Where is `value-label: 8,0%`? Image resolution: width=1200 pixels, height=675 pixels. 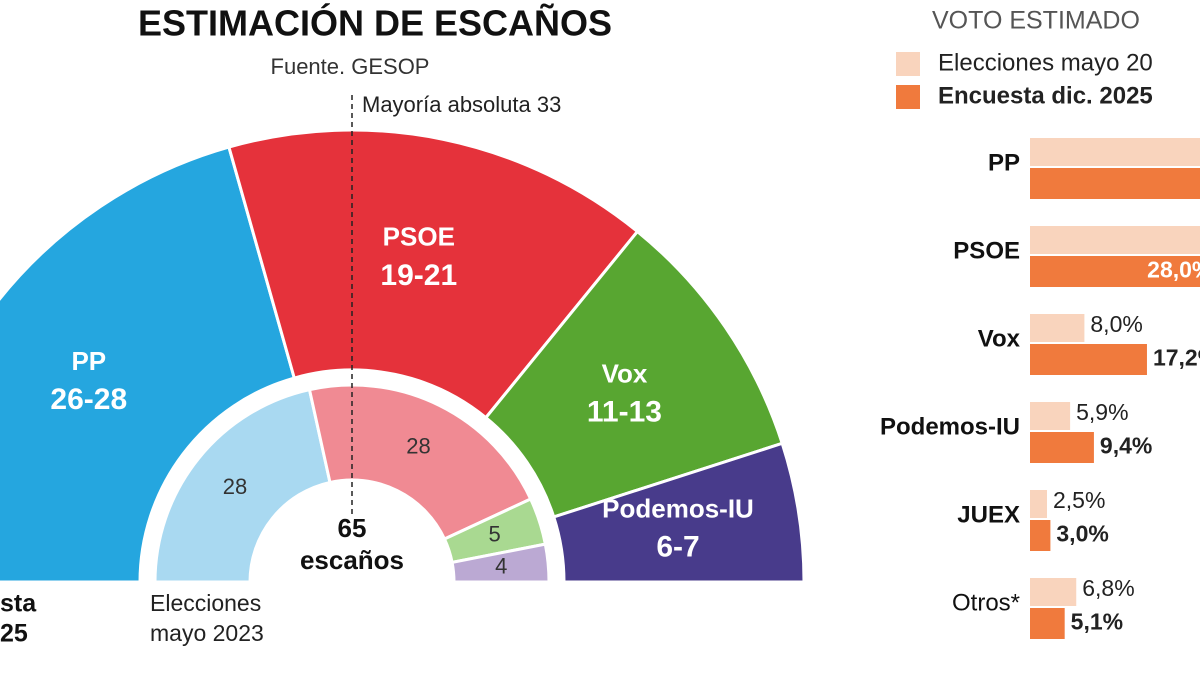 value-label: 8,0% is located at coordinates (1116, 324).